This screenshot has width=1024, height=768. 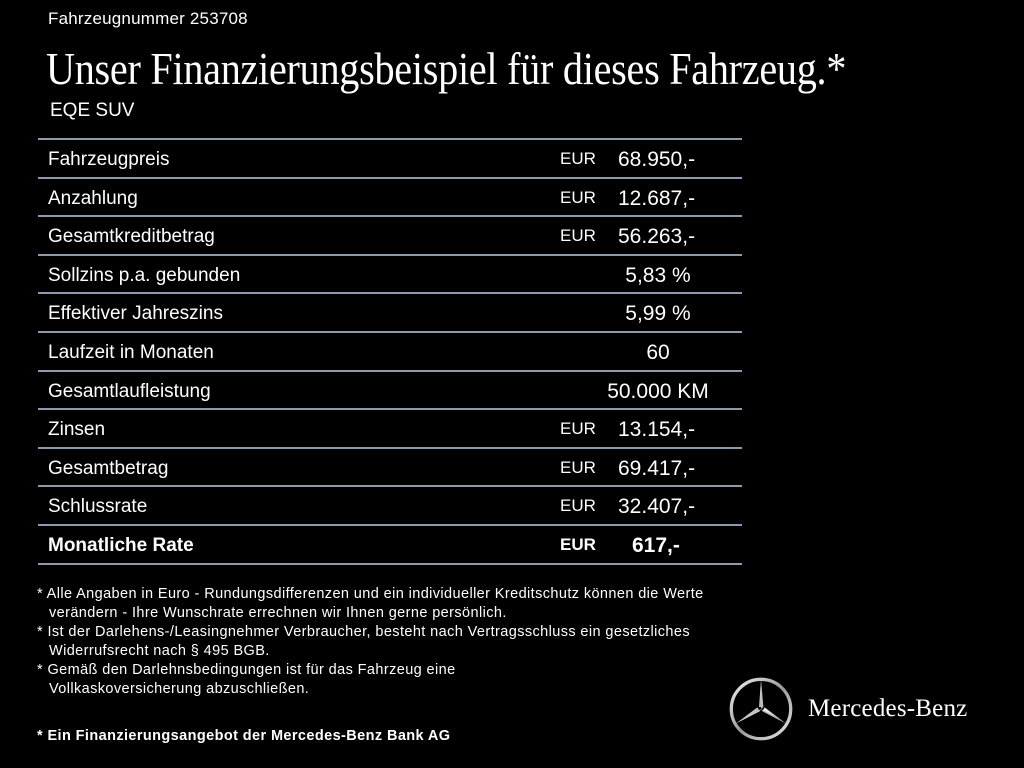 What do you see at coordinates (131, 352) in the screenshot?
I see `row-label: Laufzeit in Monaten` at bounding box center [131, 352].